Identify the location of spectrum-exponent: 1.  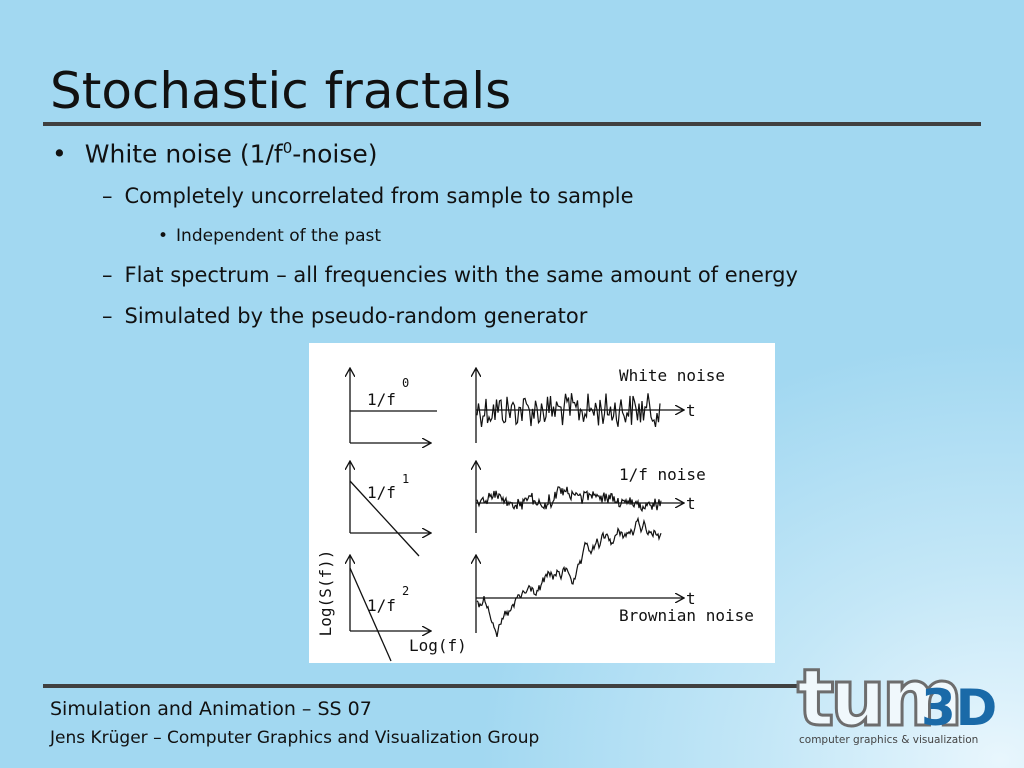
(405, 479).